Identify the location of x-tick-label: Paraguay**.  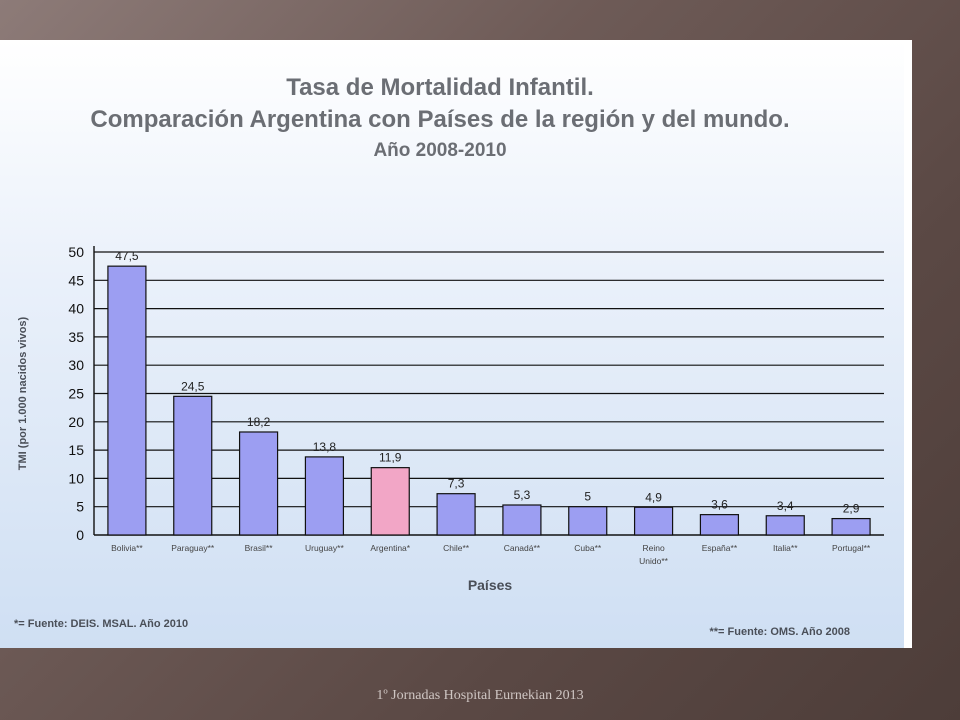
(193, 548).